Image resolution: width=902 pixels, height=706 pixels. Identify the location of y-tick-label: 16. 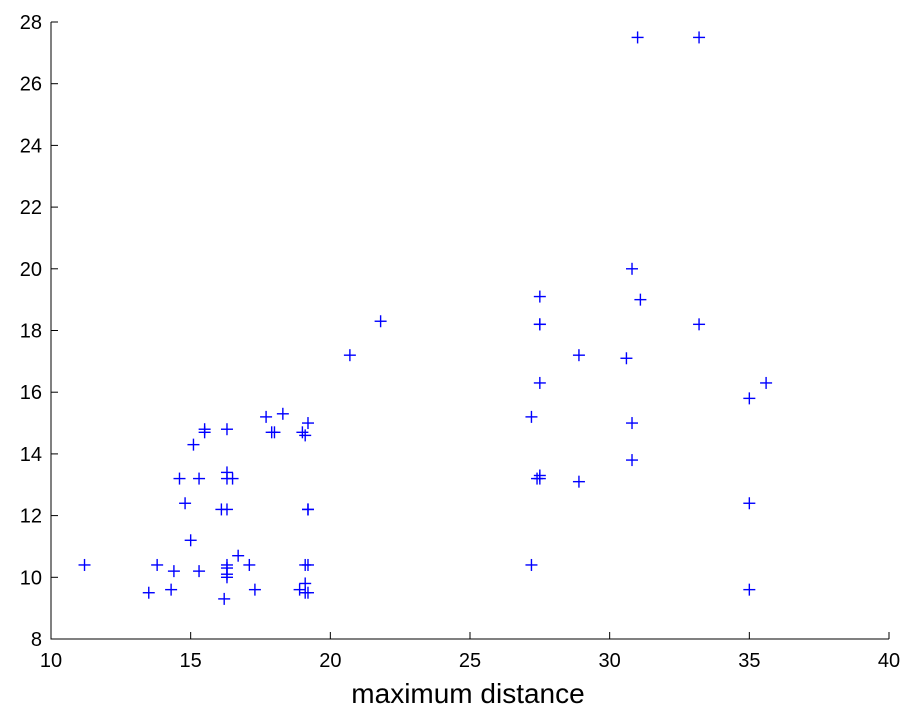
(31, 393).